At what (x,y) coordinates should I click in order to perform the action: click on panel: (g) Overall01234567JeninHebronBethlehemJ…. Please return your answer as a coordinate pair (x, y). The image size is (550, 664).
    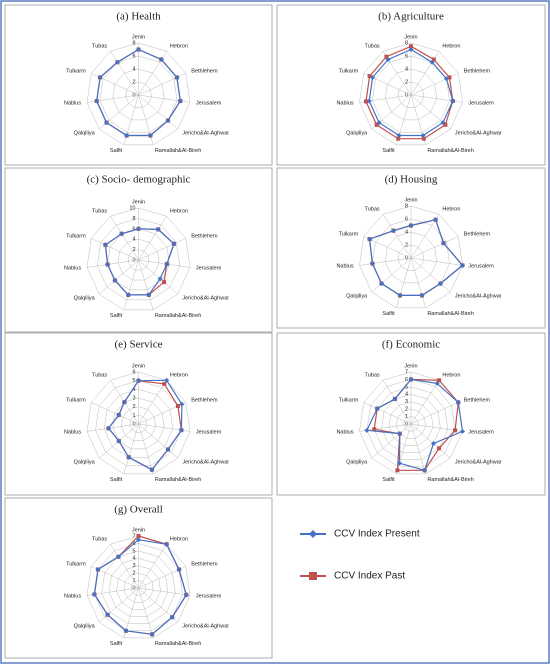
    Looking at the image, I should click on (138, 578).